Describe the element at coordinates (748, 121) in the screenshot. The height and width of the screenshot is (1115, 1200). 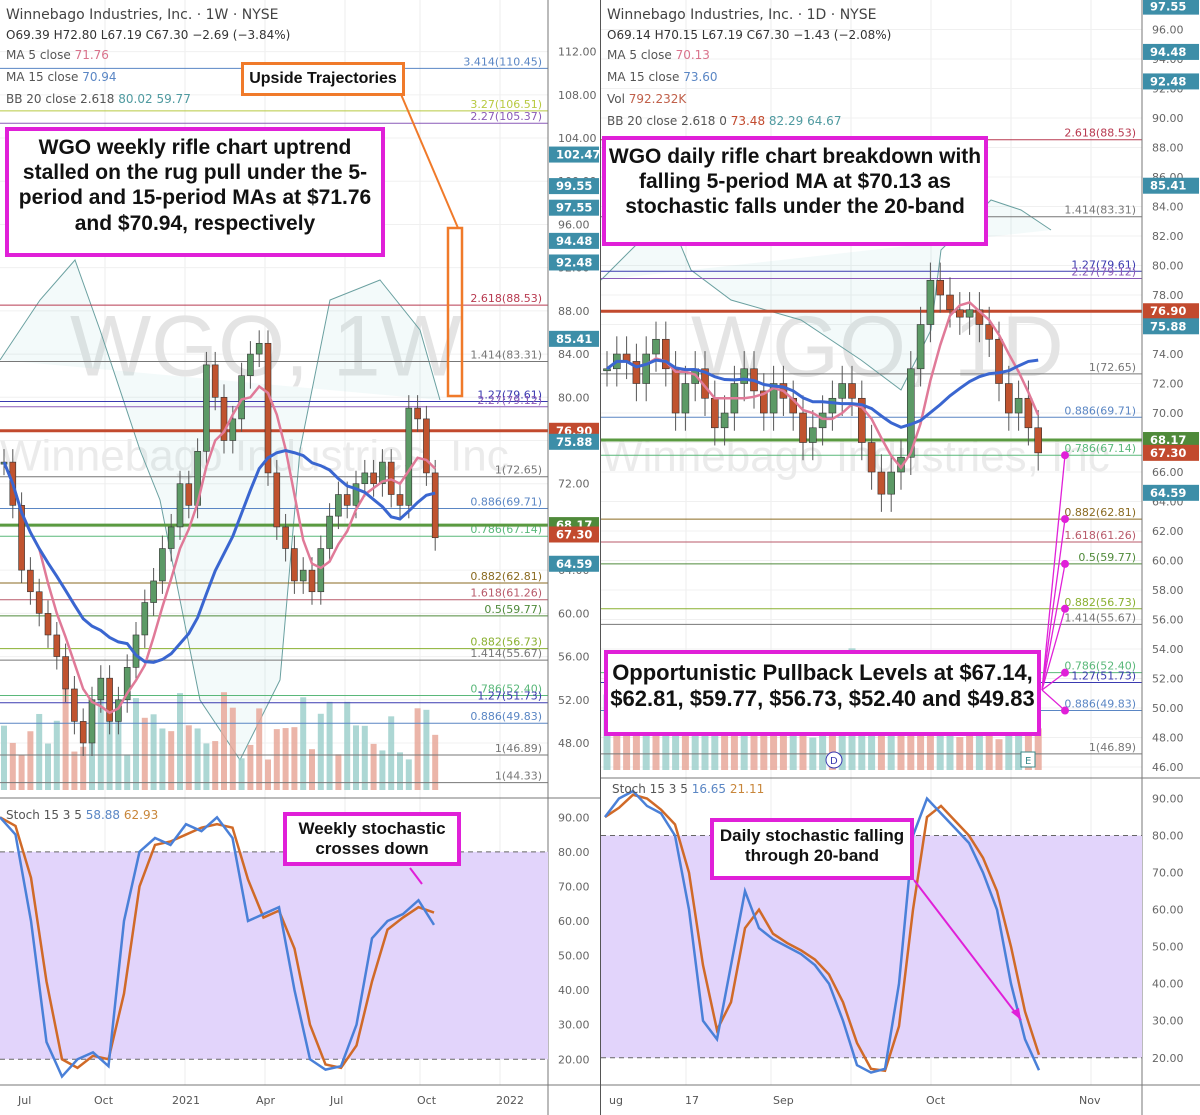
I see `bb-mid: 73.48` at that location.